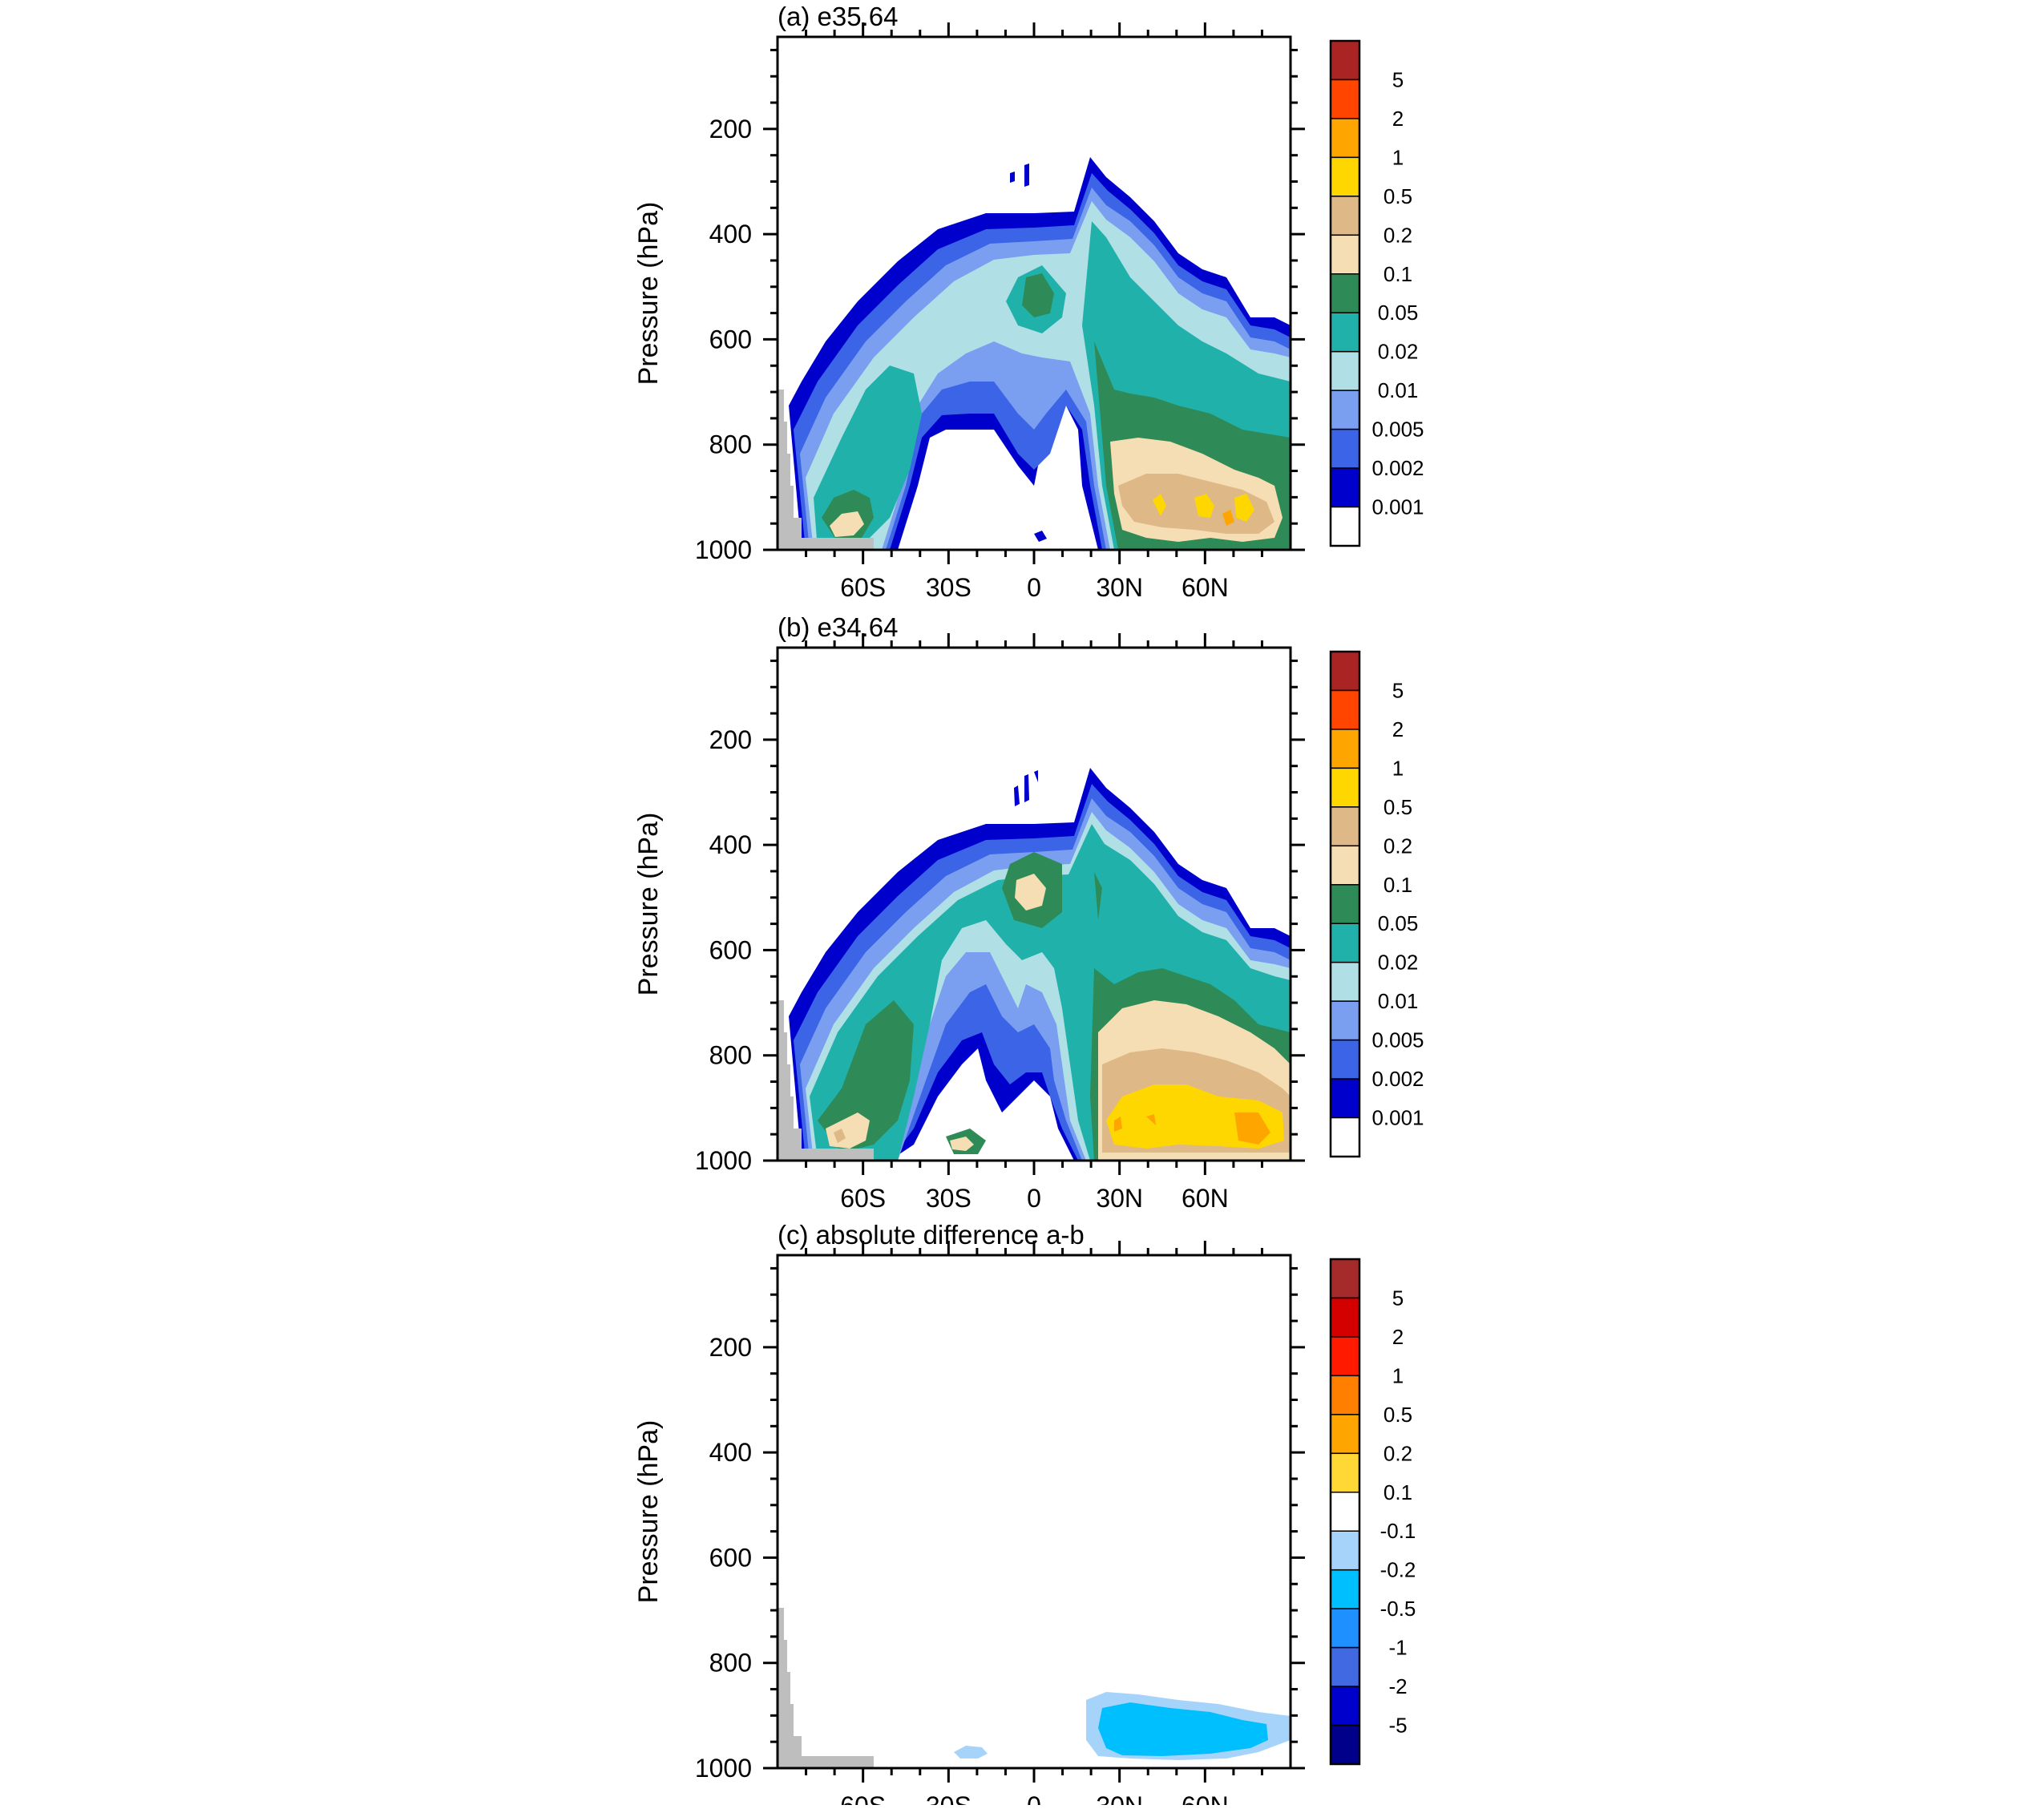 This screenshot has height=1809, width=2044. I want to click on colorbar-label: -2, so click(1397, 1686).